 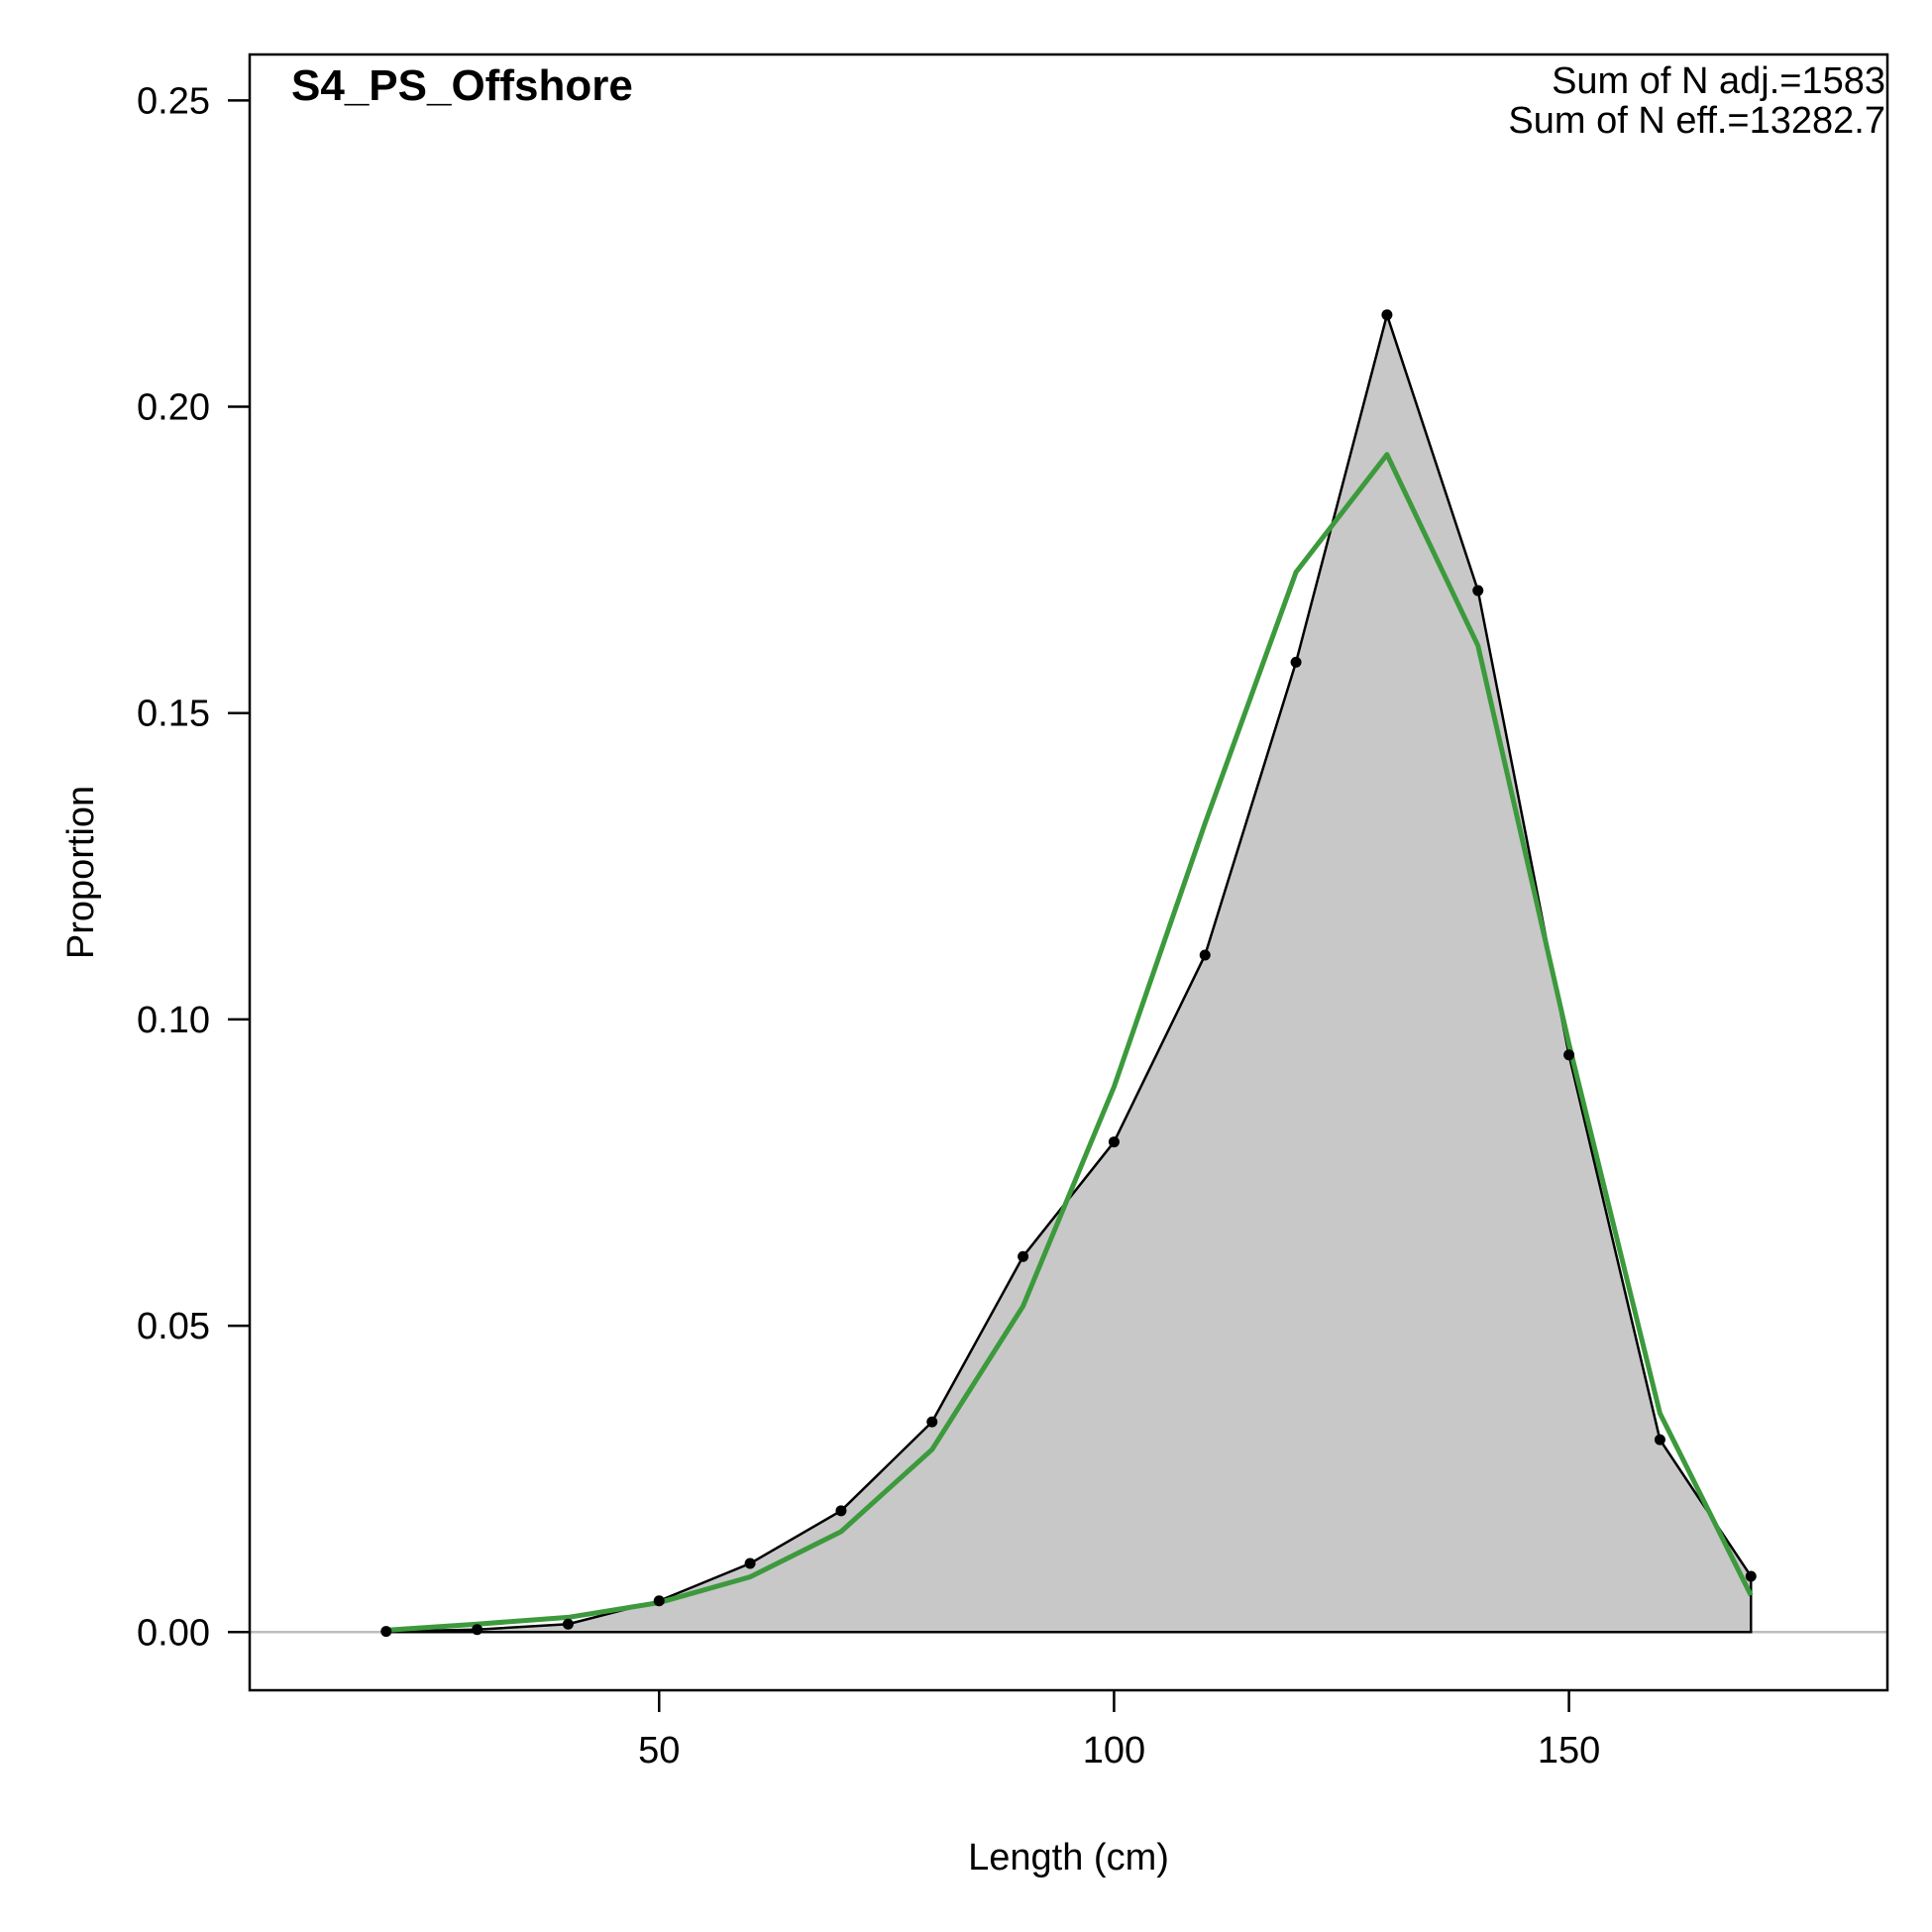 What do you see at coordinates (462, 85) in the screenshot?
I see `chart-title: S4_PS_Offshore` at bounding box center [462, 85].